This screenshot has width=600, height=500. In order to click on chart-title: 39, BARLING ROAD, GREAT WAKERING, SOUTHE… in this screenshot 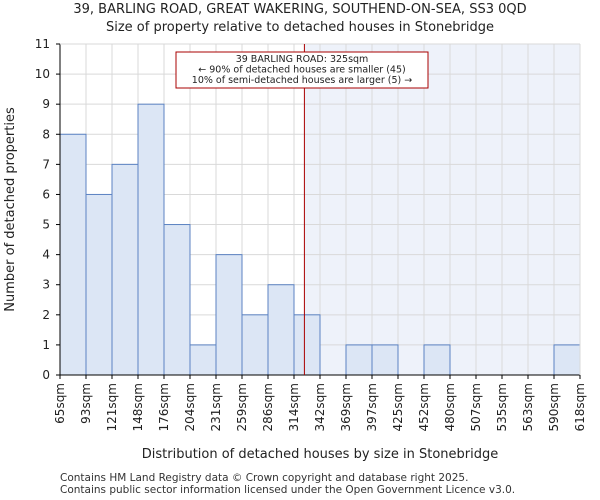, I will do `click(300, 9)`.